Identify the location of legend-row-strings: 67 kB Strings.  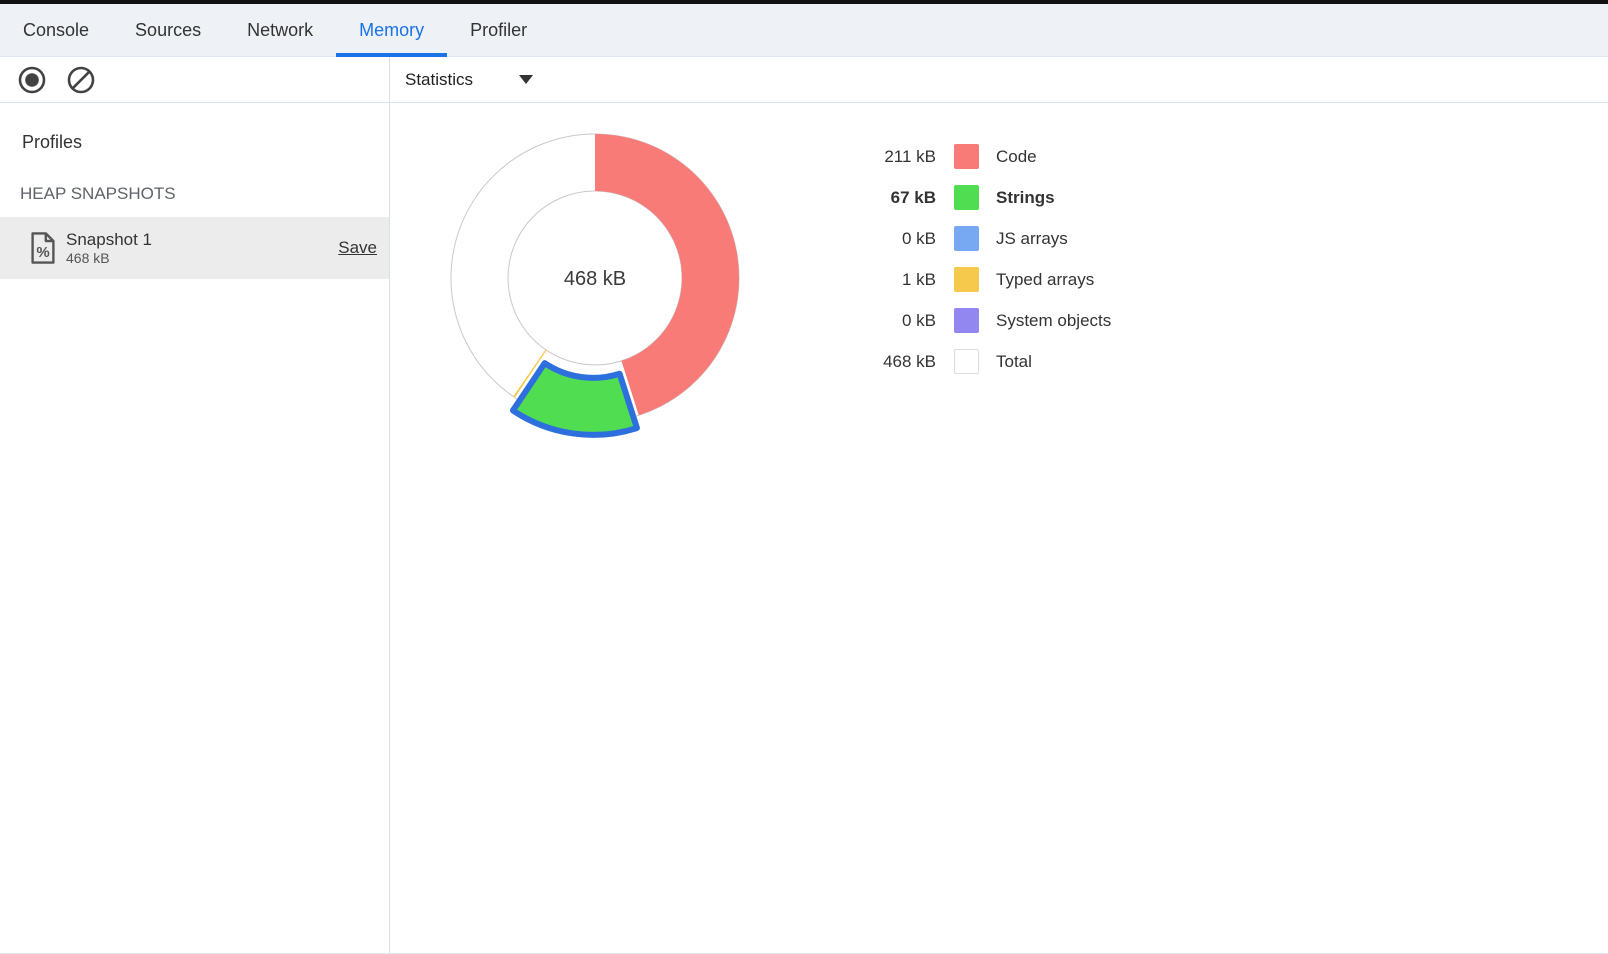
(970, 197).